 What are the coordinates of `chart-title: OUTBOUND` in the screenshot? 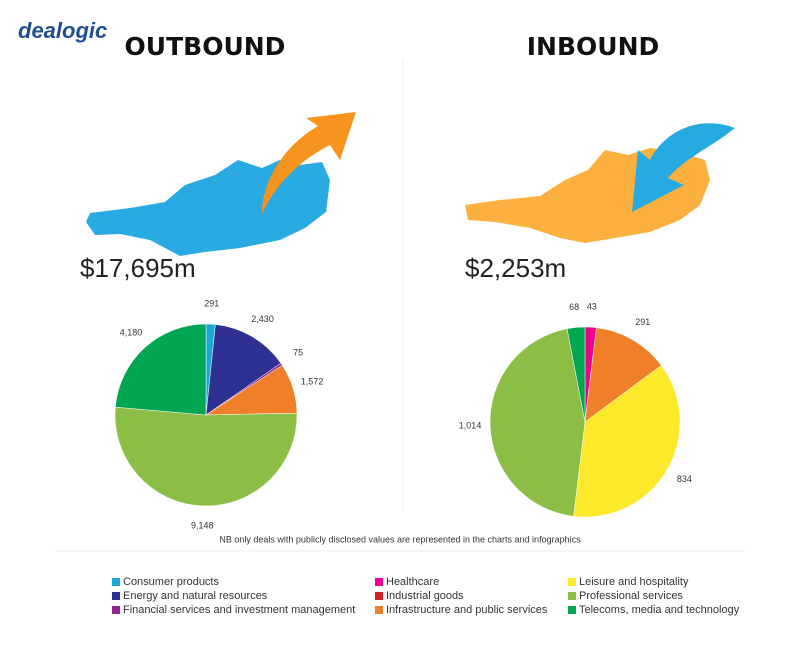 It's located at (205, 46).